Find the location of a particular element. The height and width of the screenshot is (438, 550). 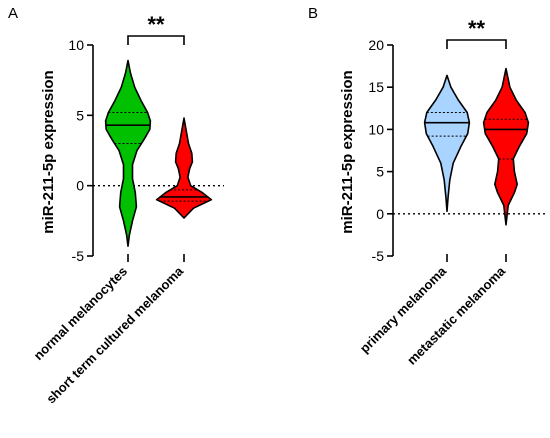

panel-a-y-tick-label: 5 is located at coordinates (80, 115).